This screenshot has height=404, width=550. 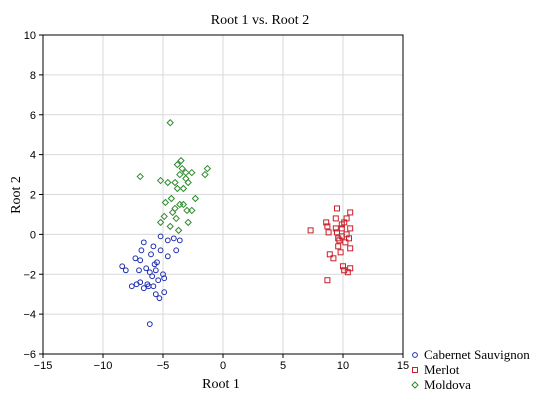 I want to click on legend-marker-merlot, so click(x=415, y=370).